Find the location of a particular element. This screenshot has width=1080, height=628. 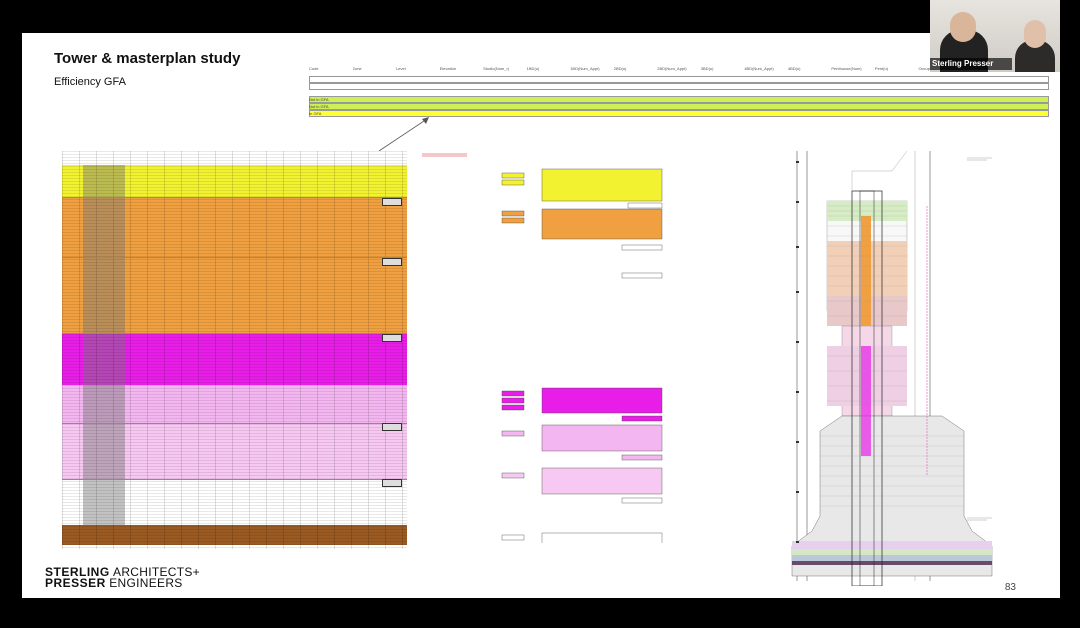

company-logo: STERLING ARCHITECTS+ PRESSER ENGINEERS is located at coordinates (122, 577).